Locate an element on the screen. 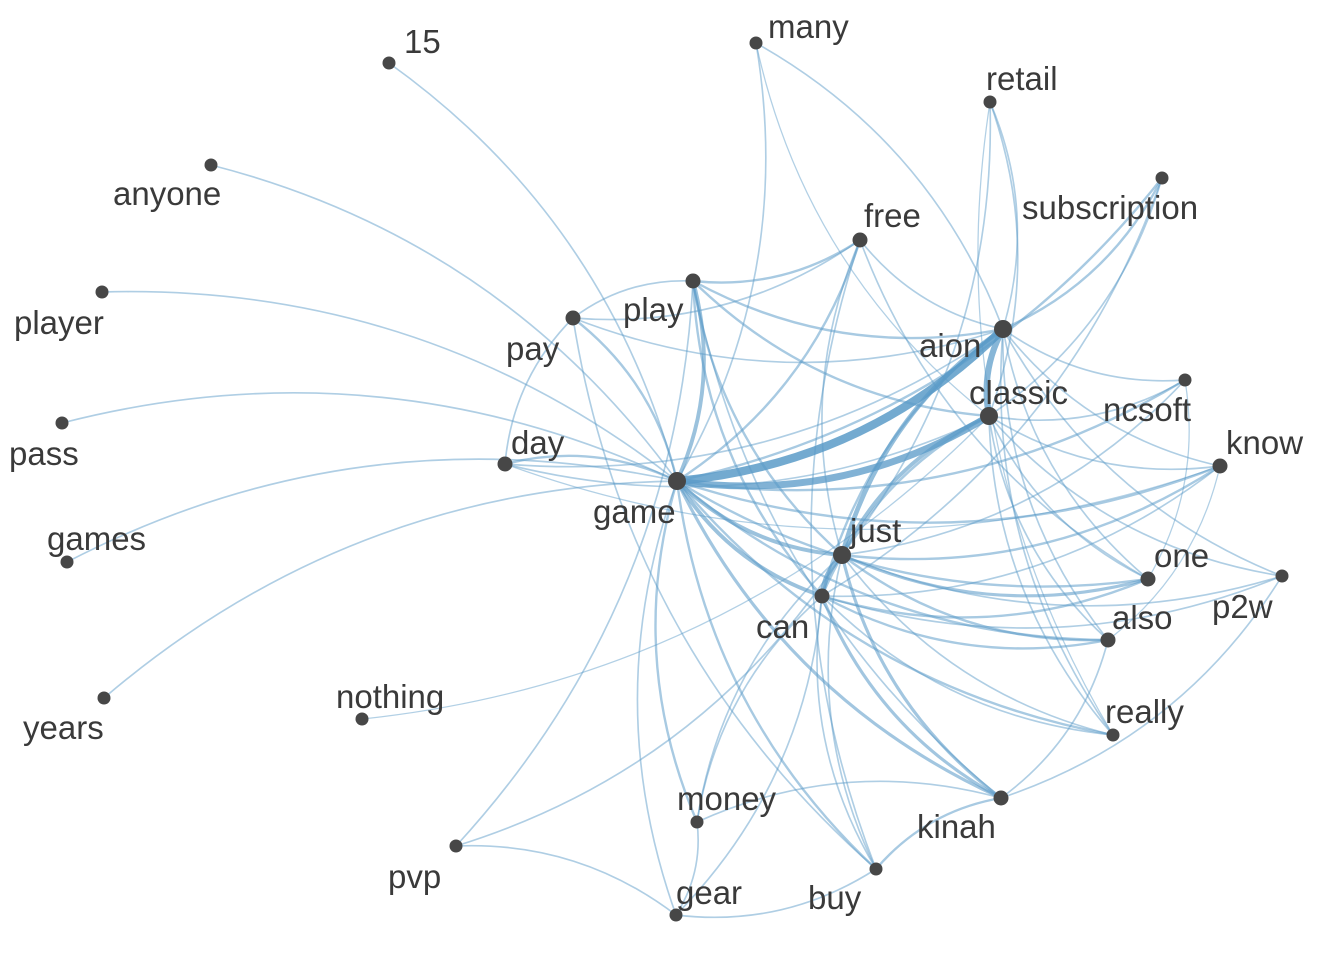 This screenshot has width=1344, height=960. node-label-pass: pass is located at coordinates (44, 453).